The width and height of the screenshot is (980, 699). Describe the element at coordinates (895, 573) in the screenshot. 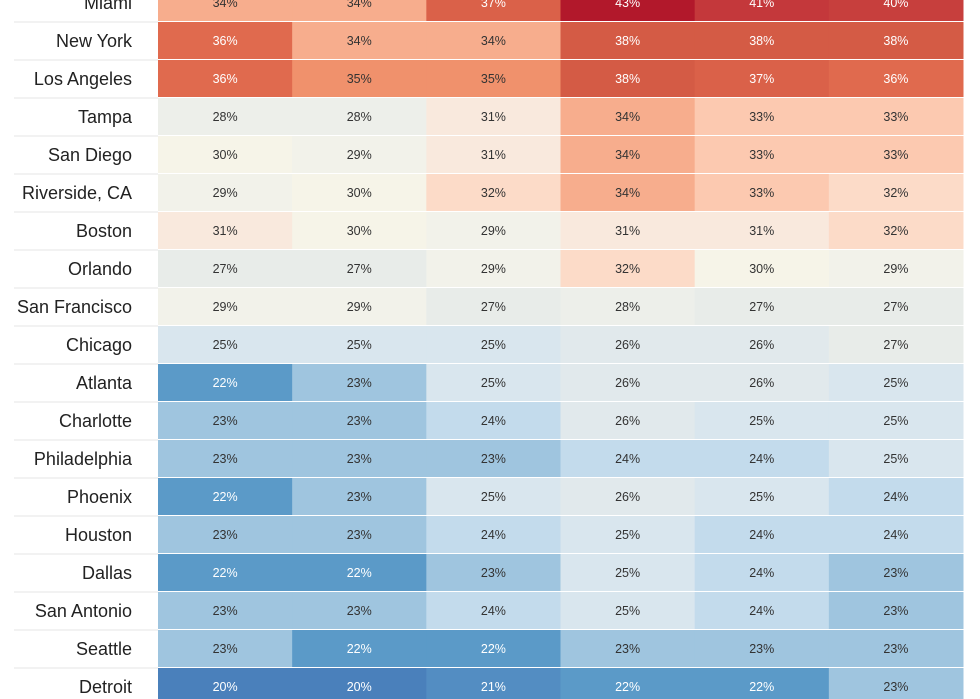

I see `cell-label-dallas-6: 23%` at that location.